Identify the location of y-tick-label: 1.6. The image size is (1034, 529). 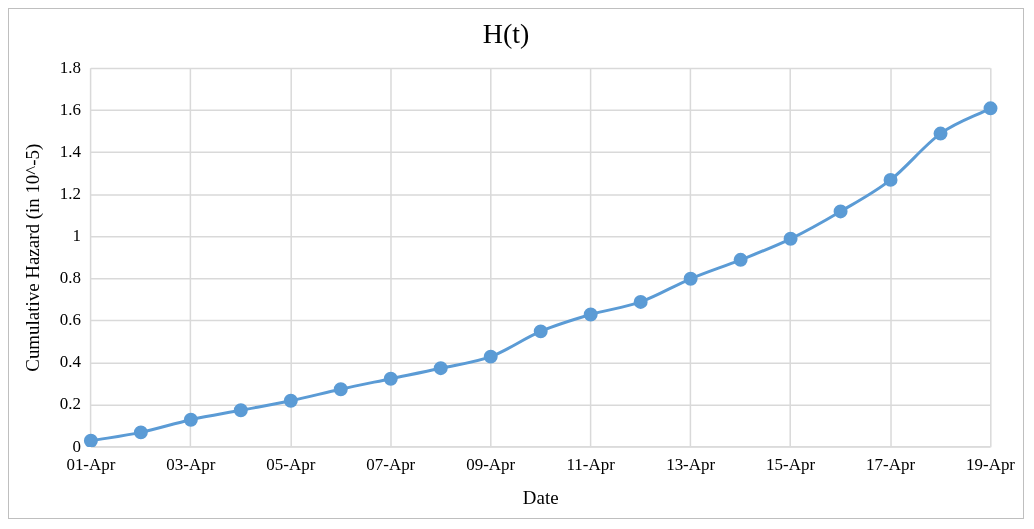
(70, 109).